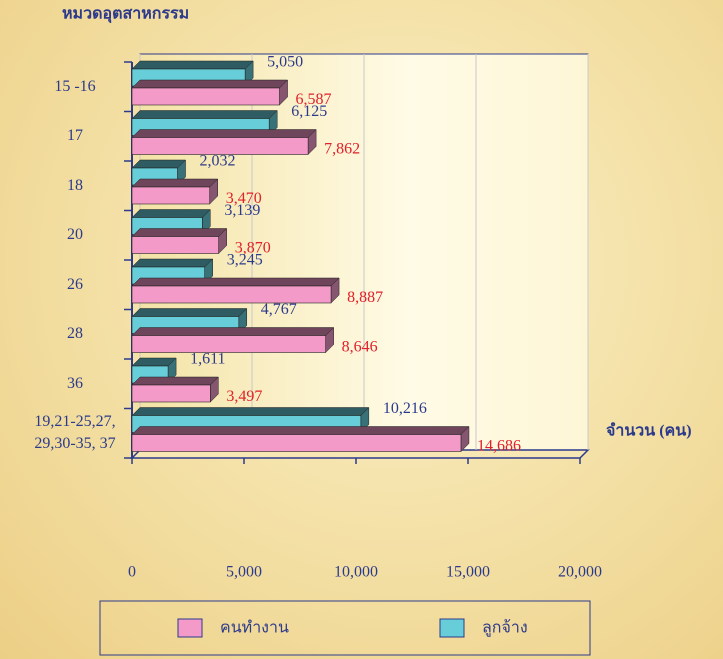  I want to click on data-label: 3,870, so click(253, 248).